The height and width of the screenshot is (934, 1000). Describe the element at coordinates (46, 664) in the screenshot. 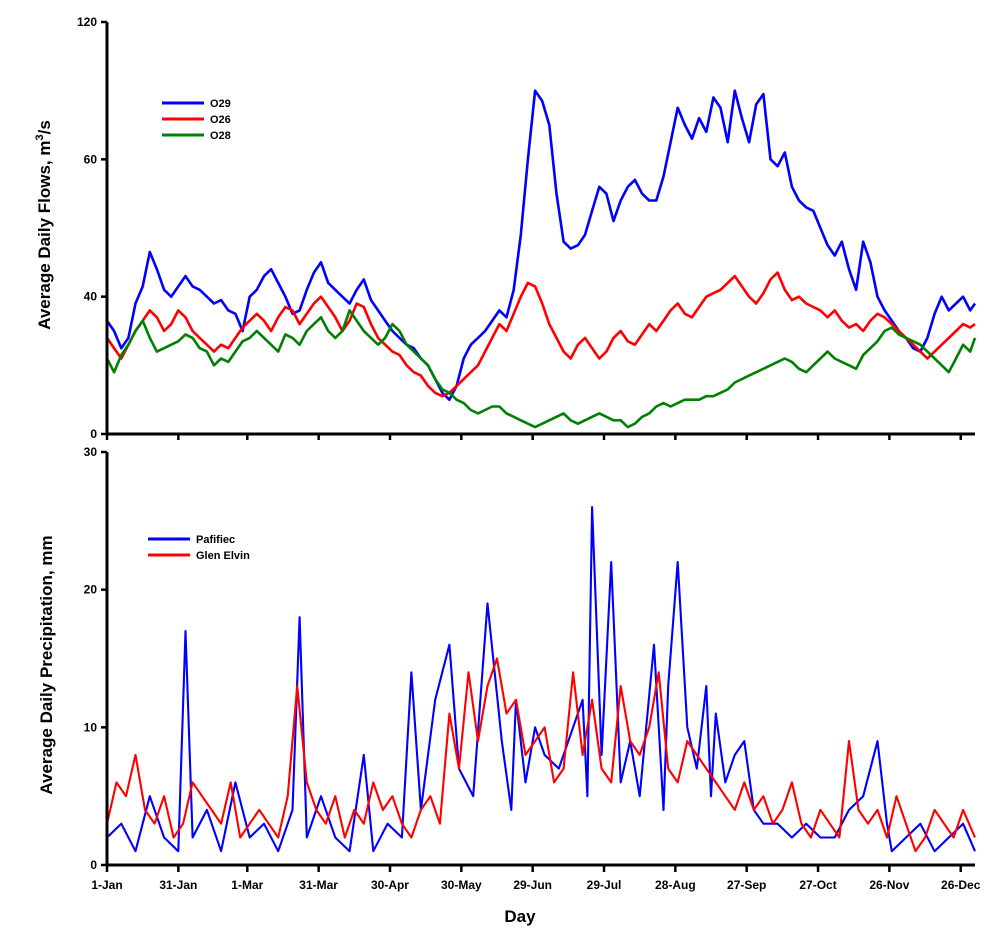

I see `precip-y-axis-title: Average Daily Precipitation, mm` at that location.